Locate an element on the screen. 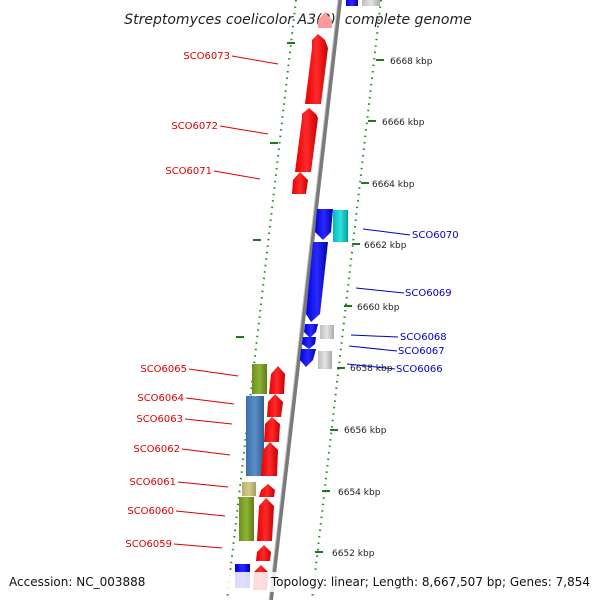 The height and width of the screenshot is (600, 600). gene-arrow-top-partial is located at coordinates (325, 20).